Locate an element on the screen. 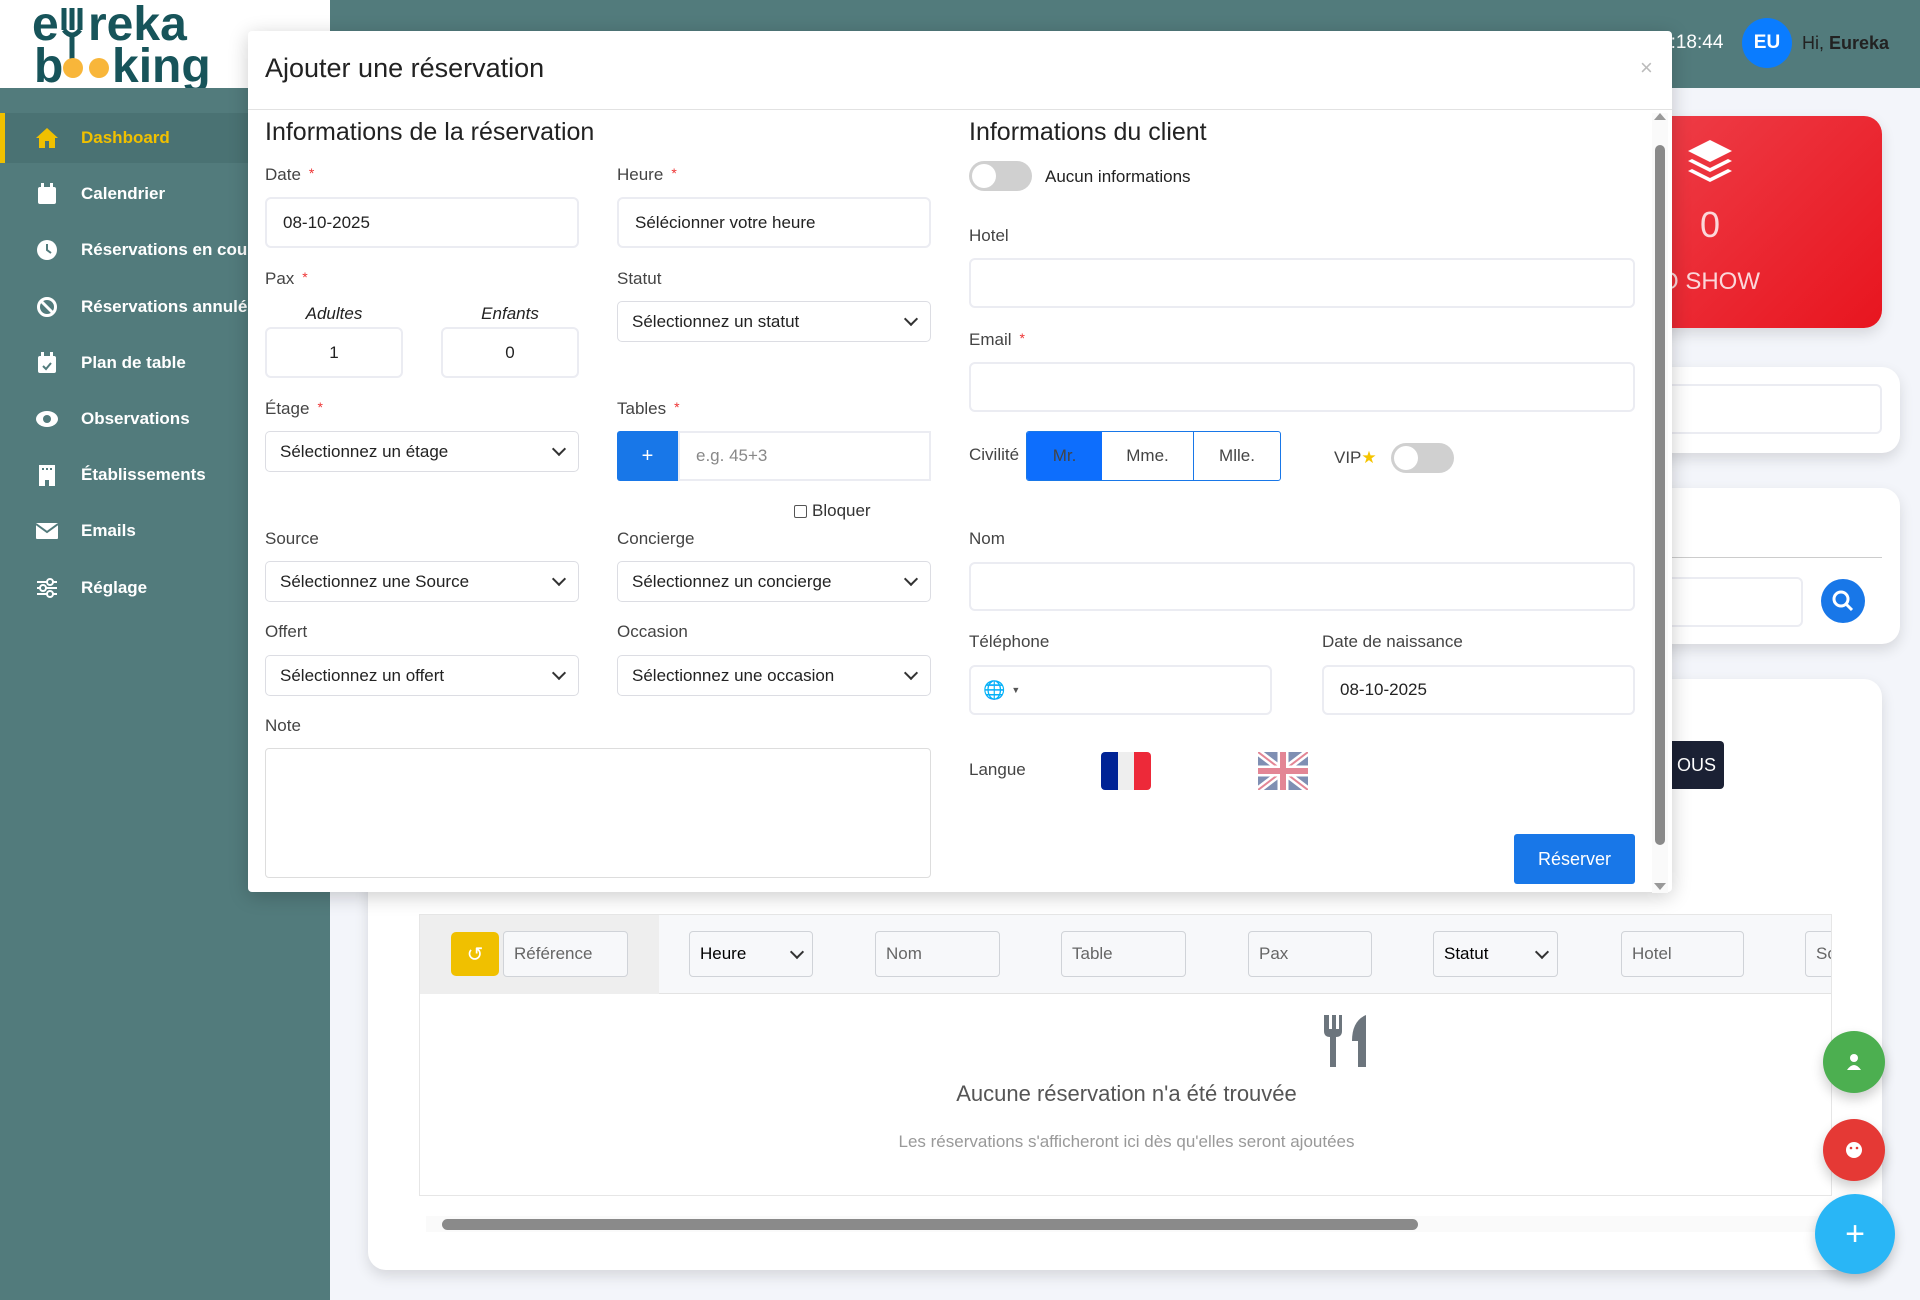 This screenshot has width=1920, height=1300. heure-label: Heure * is located at coordinates (647, 174).